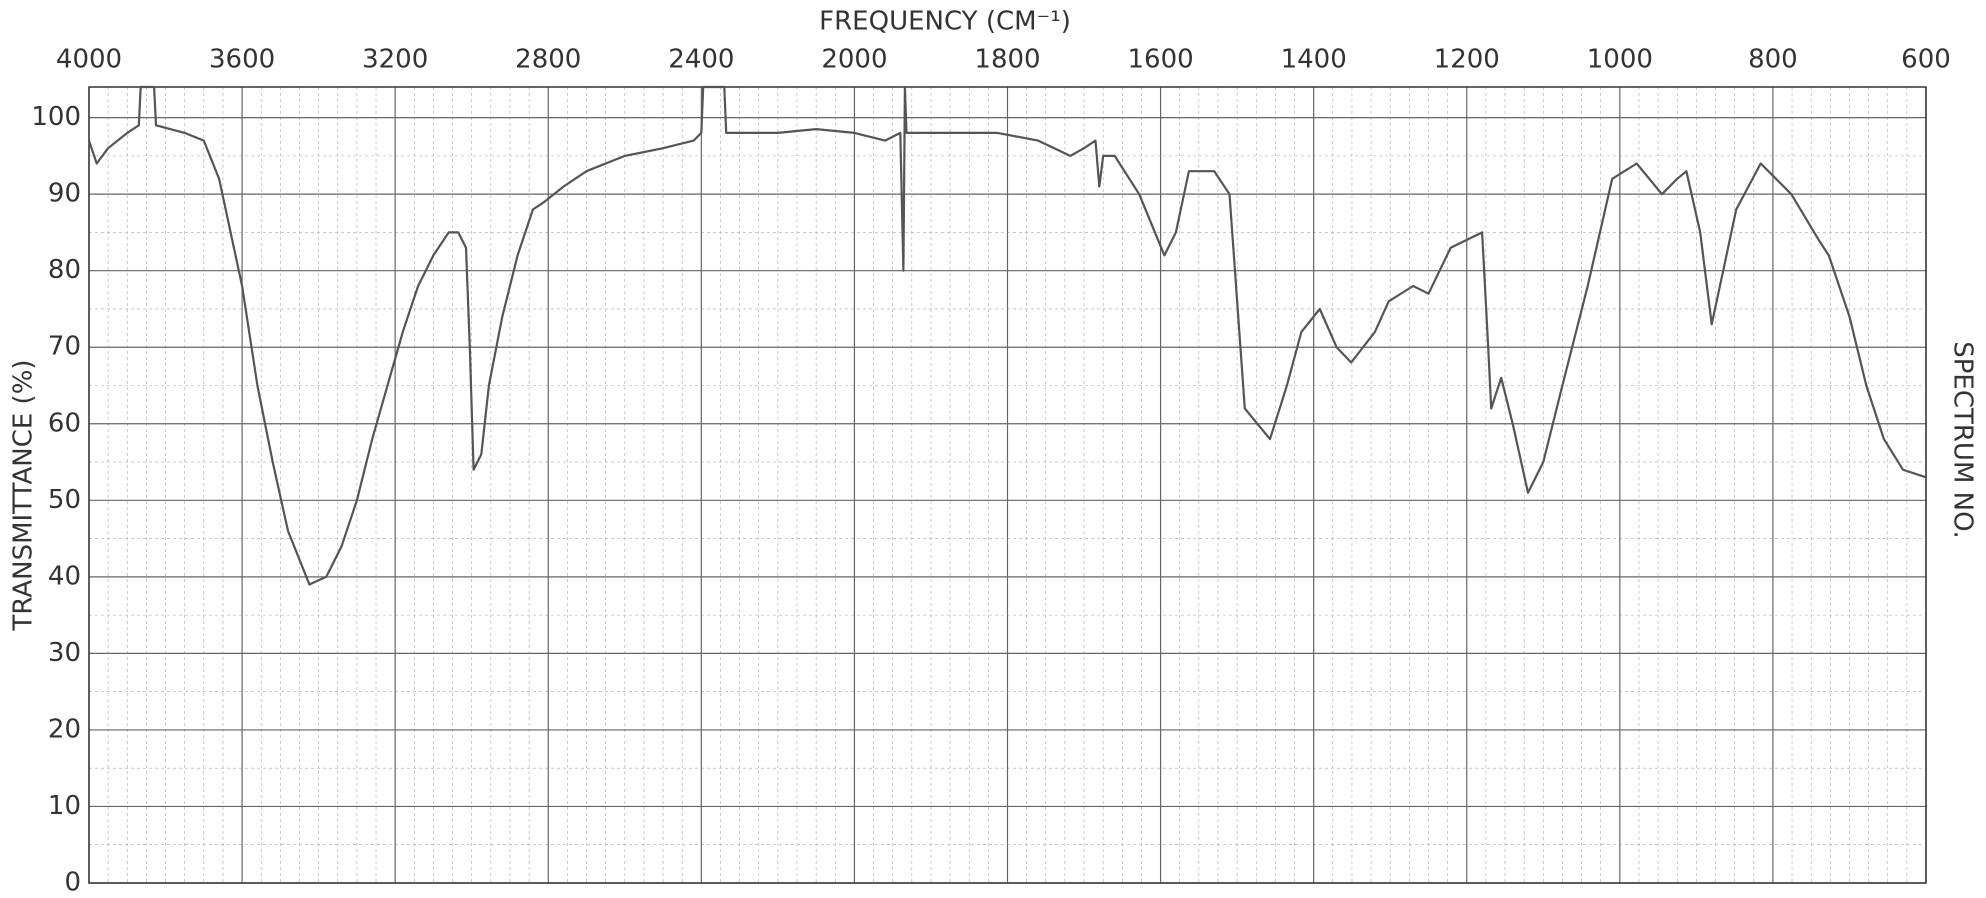  What do you see at coordinates (64, 653) in the screenshot?
I see `y-tick-label: 30` at bounding box center [64, 653].